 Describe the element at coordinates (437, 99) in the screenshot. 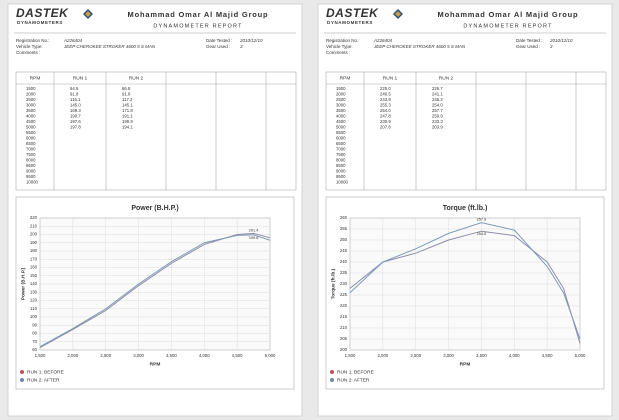

I see `table-cell: 246.2` at that location.